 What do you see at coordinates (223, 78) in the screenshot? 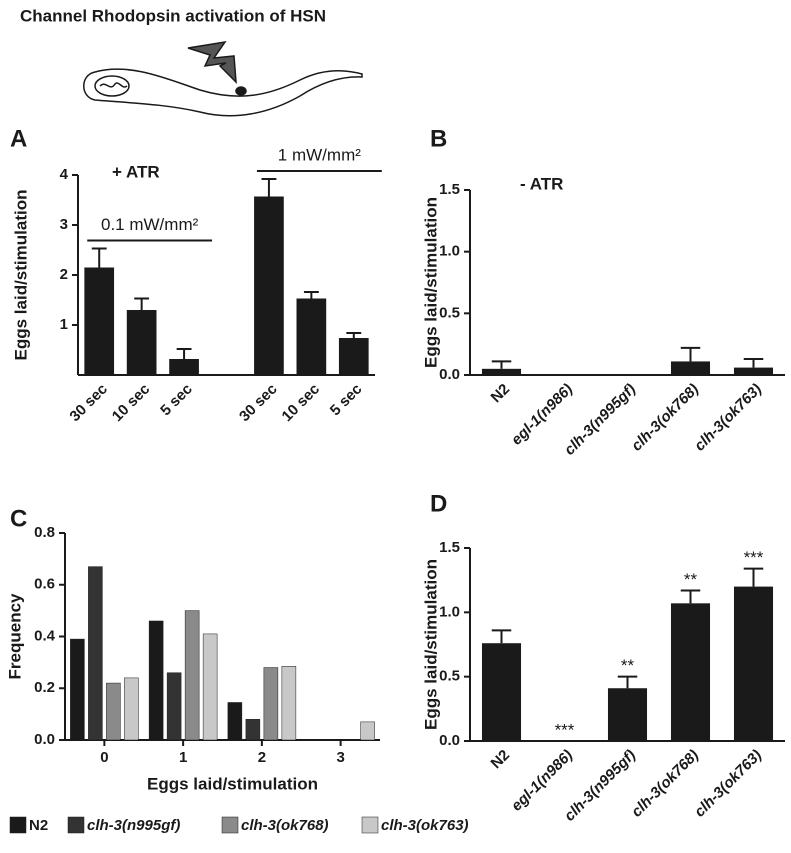
I see `worm-diagram` at bounding box center [223, 78].